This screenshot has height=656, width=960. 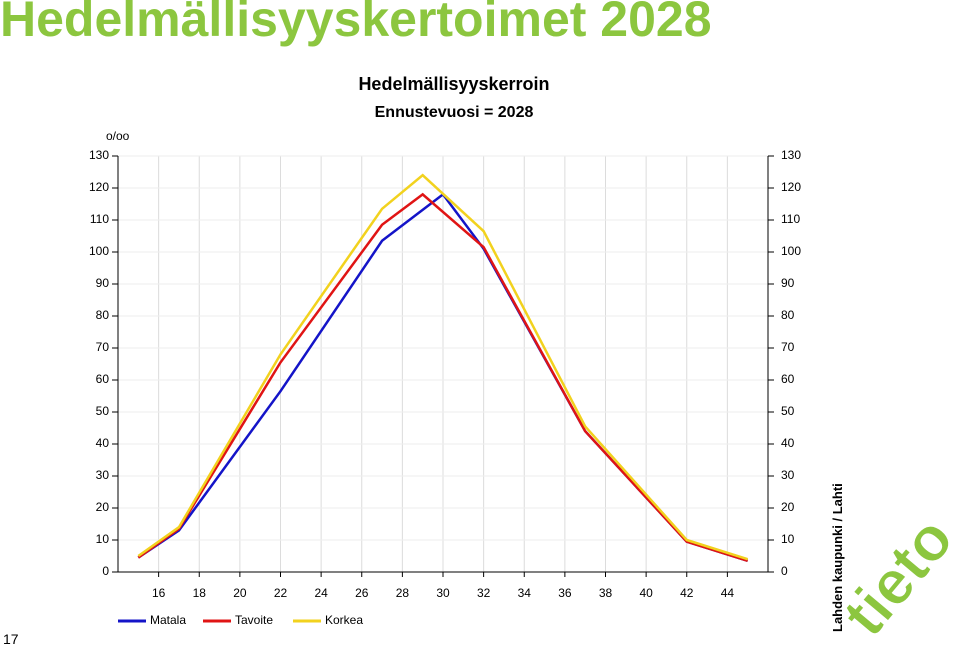 What do you see at coordinates (103, 411) in the screenshot?
I see `y-tick-label: 50` at bounding box center [103, 411].